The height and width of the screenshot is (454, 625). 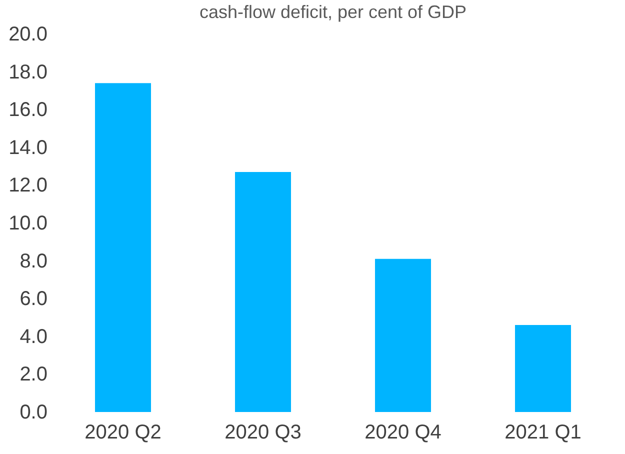 What do you see at coordinates (543, 433) in the screenshot?
I see `x-tick-label: 2021 Q1` at bounding box center [543, 433].